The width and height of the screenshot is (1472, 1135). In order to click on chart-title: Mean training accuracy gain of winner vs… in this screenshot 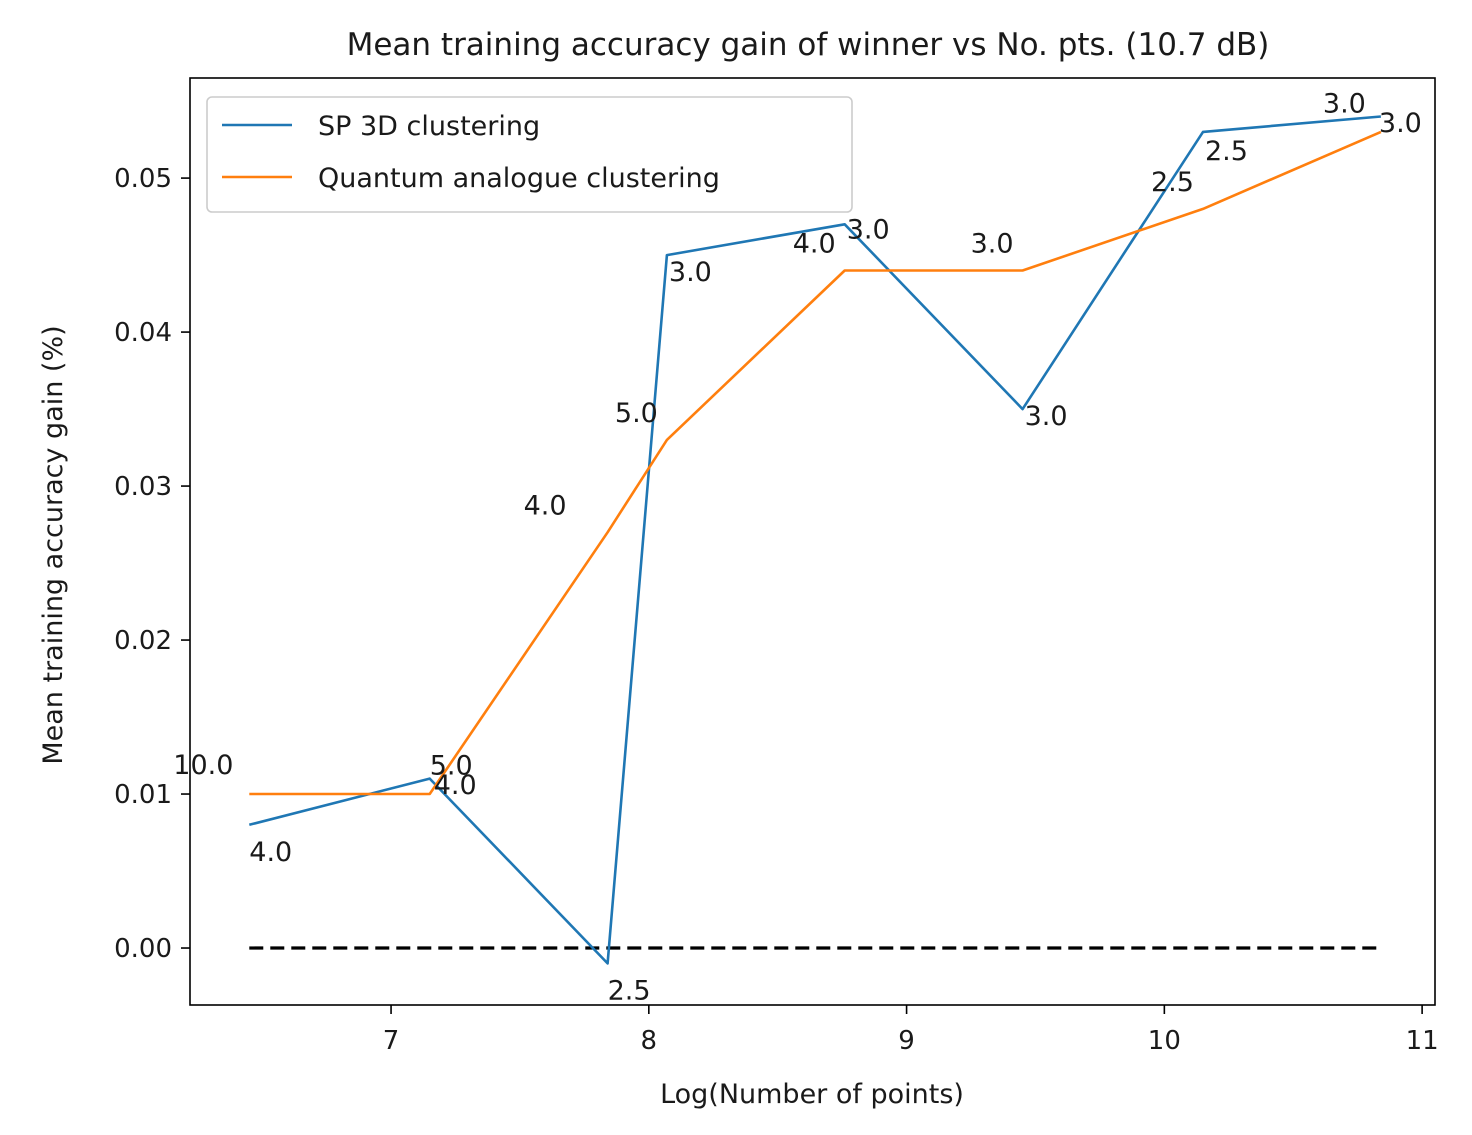, I will do `click(808, 45)`.